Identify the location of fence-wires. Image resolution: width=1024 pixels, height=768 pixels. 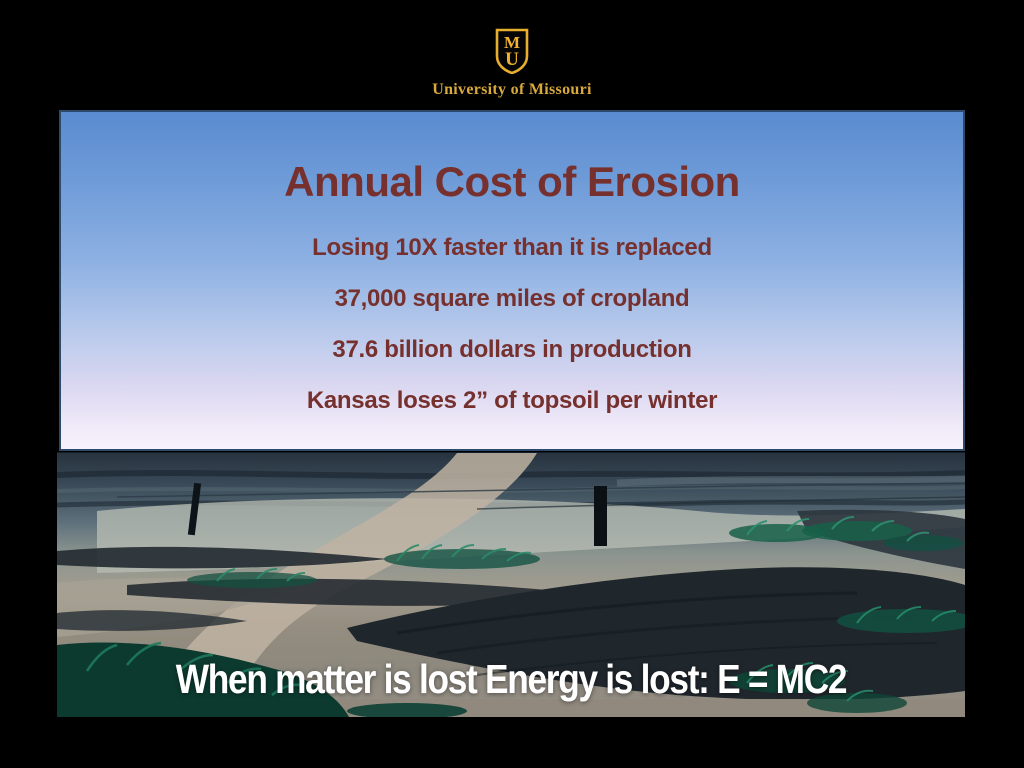
(540, 496).